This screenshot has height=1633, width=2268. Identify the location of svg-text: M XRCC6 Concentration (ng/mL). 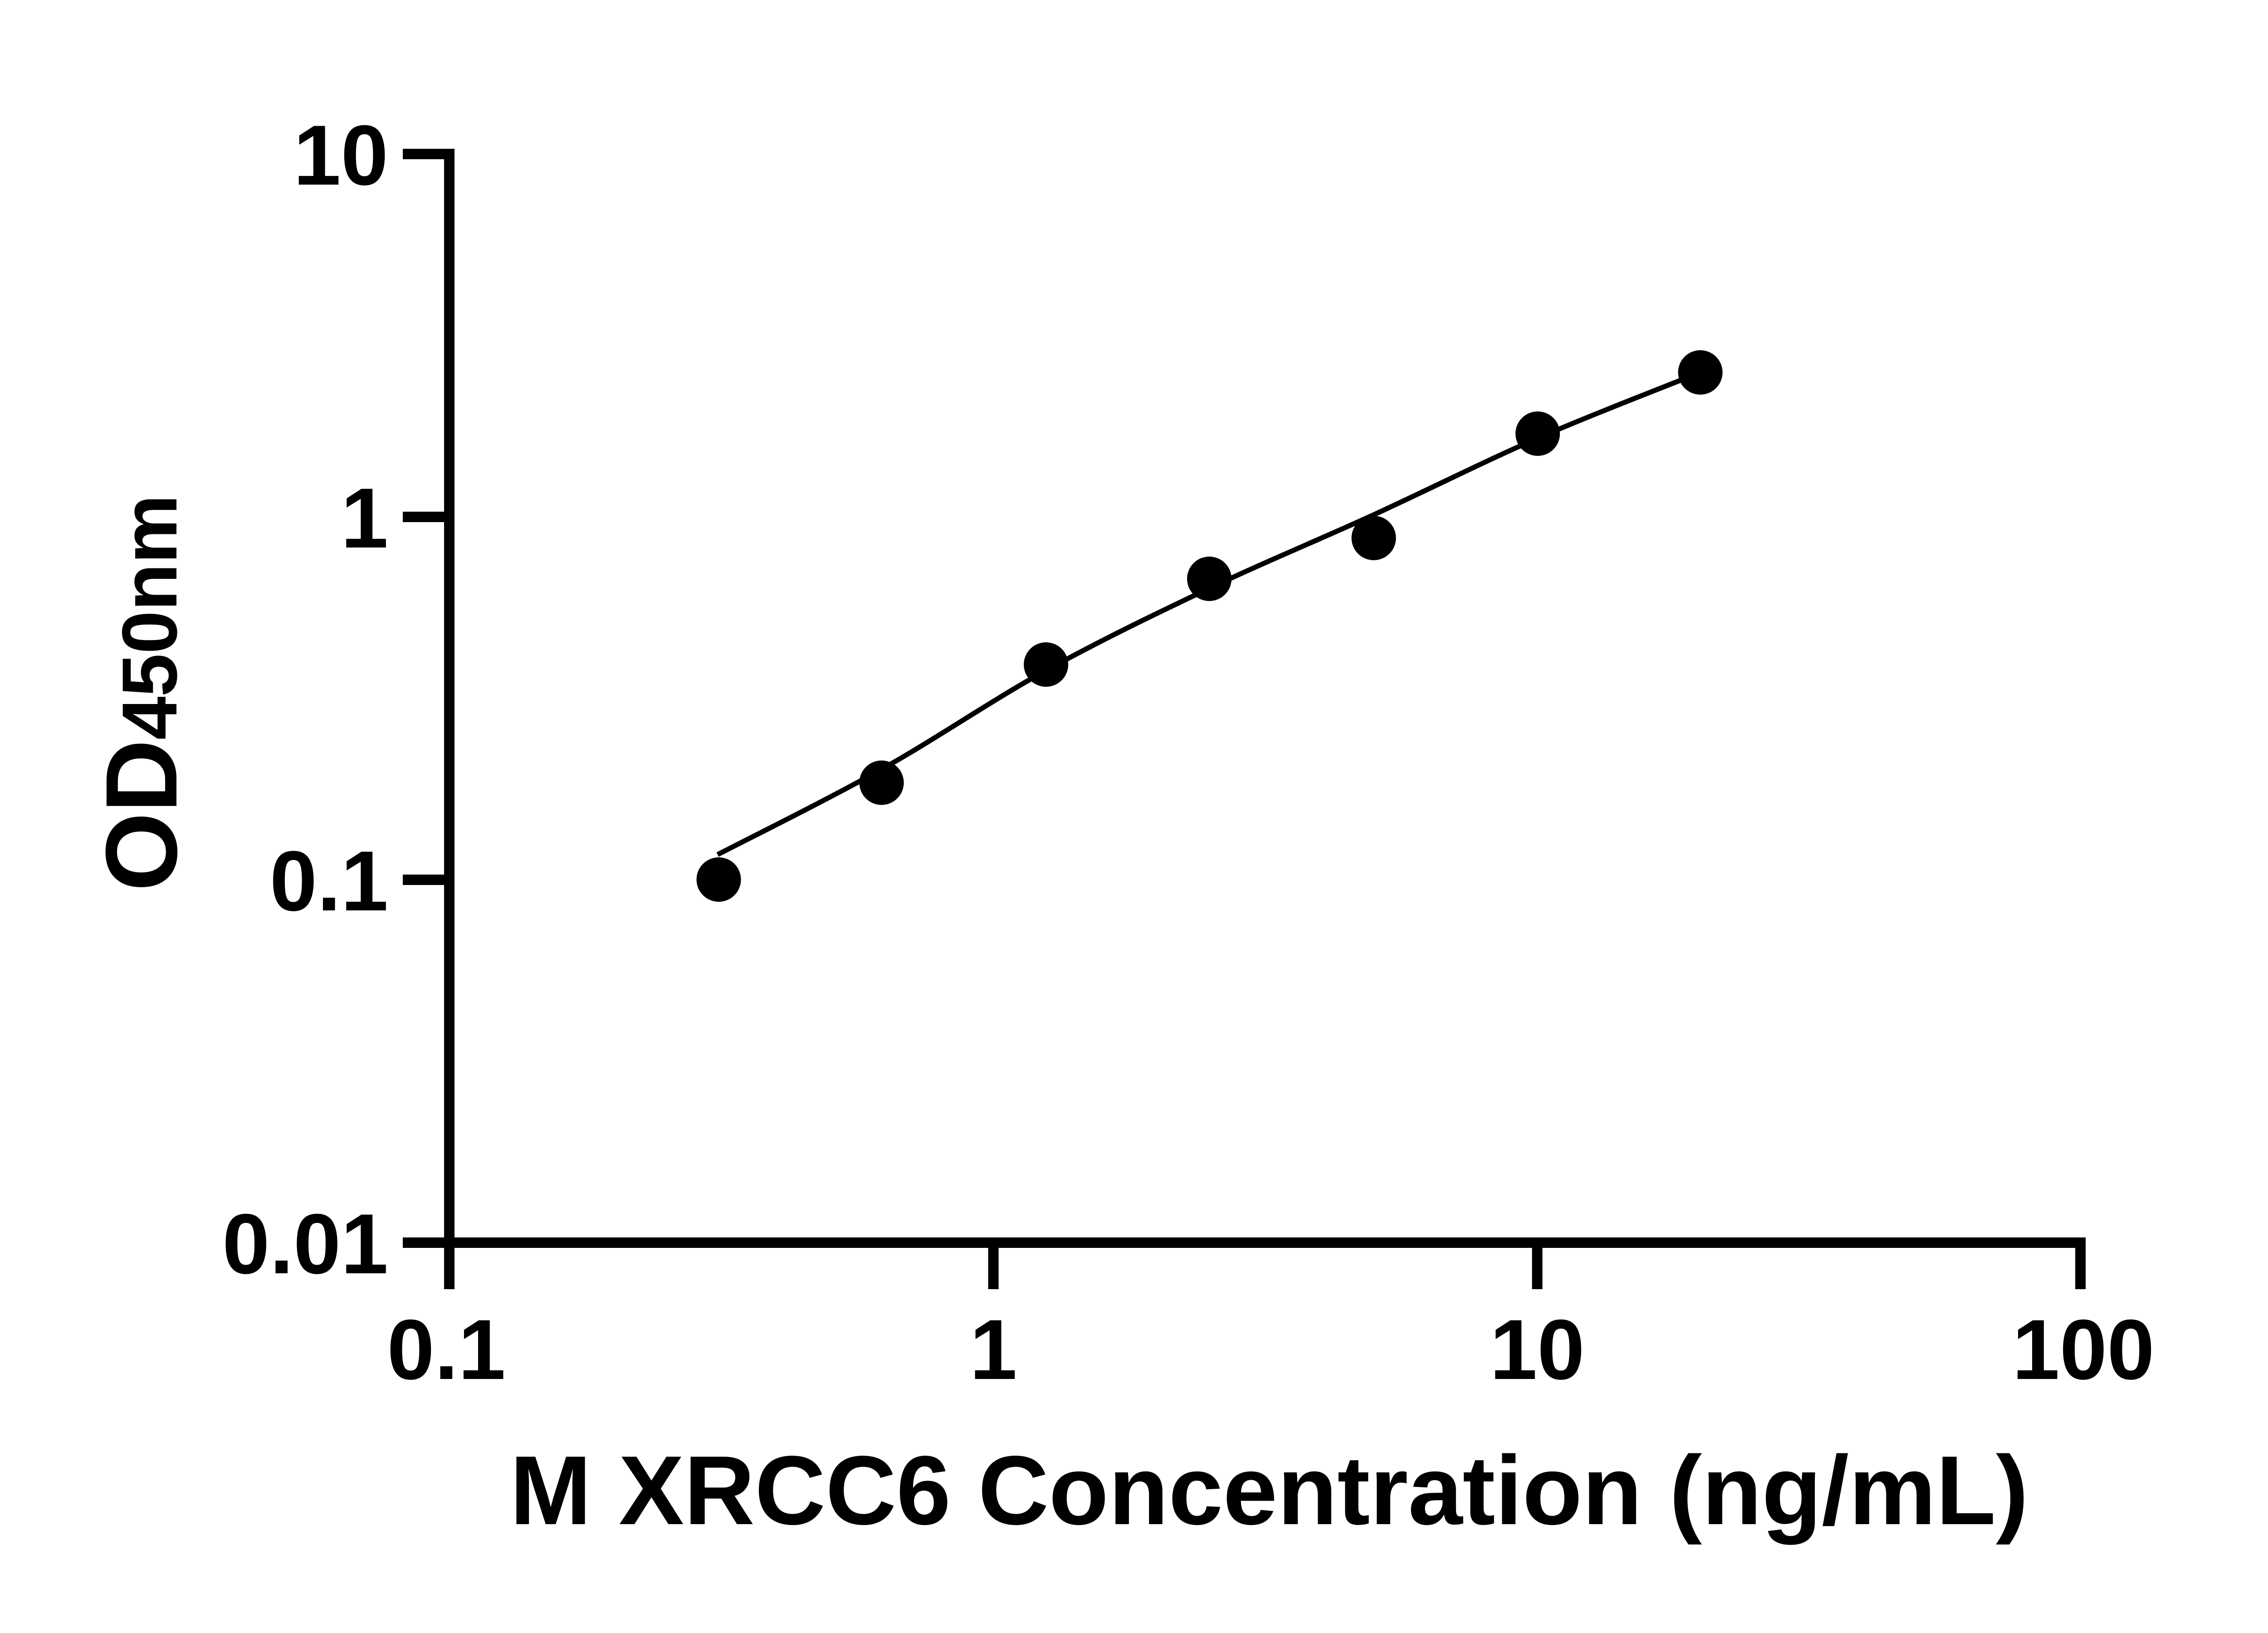
(1269, 1490).